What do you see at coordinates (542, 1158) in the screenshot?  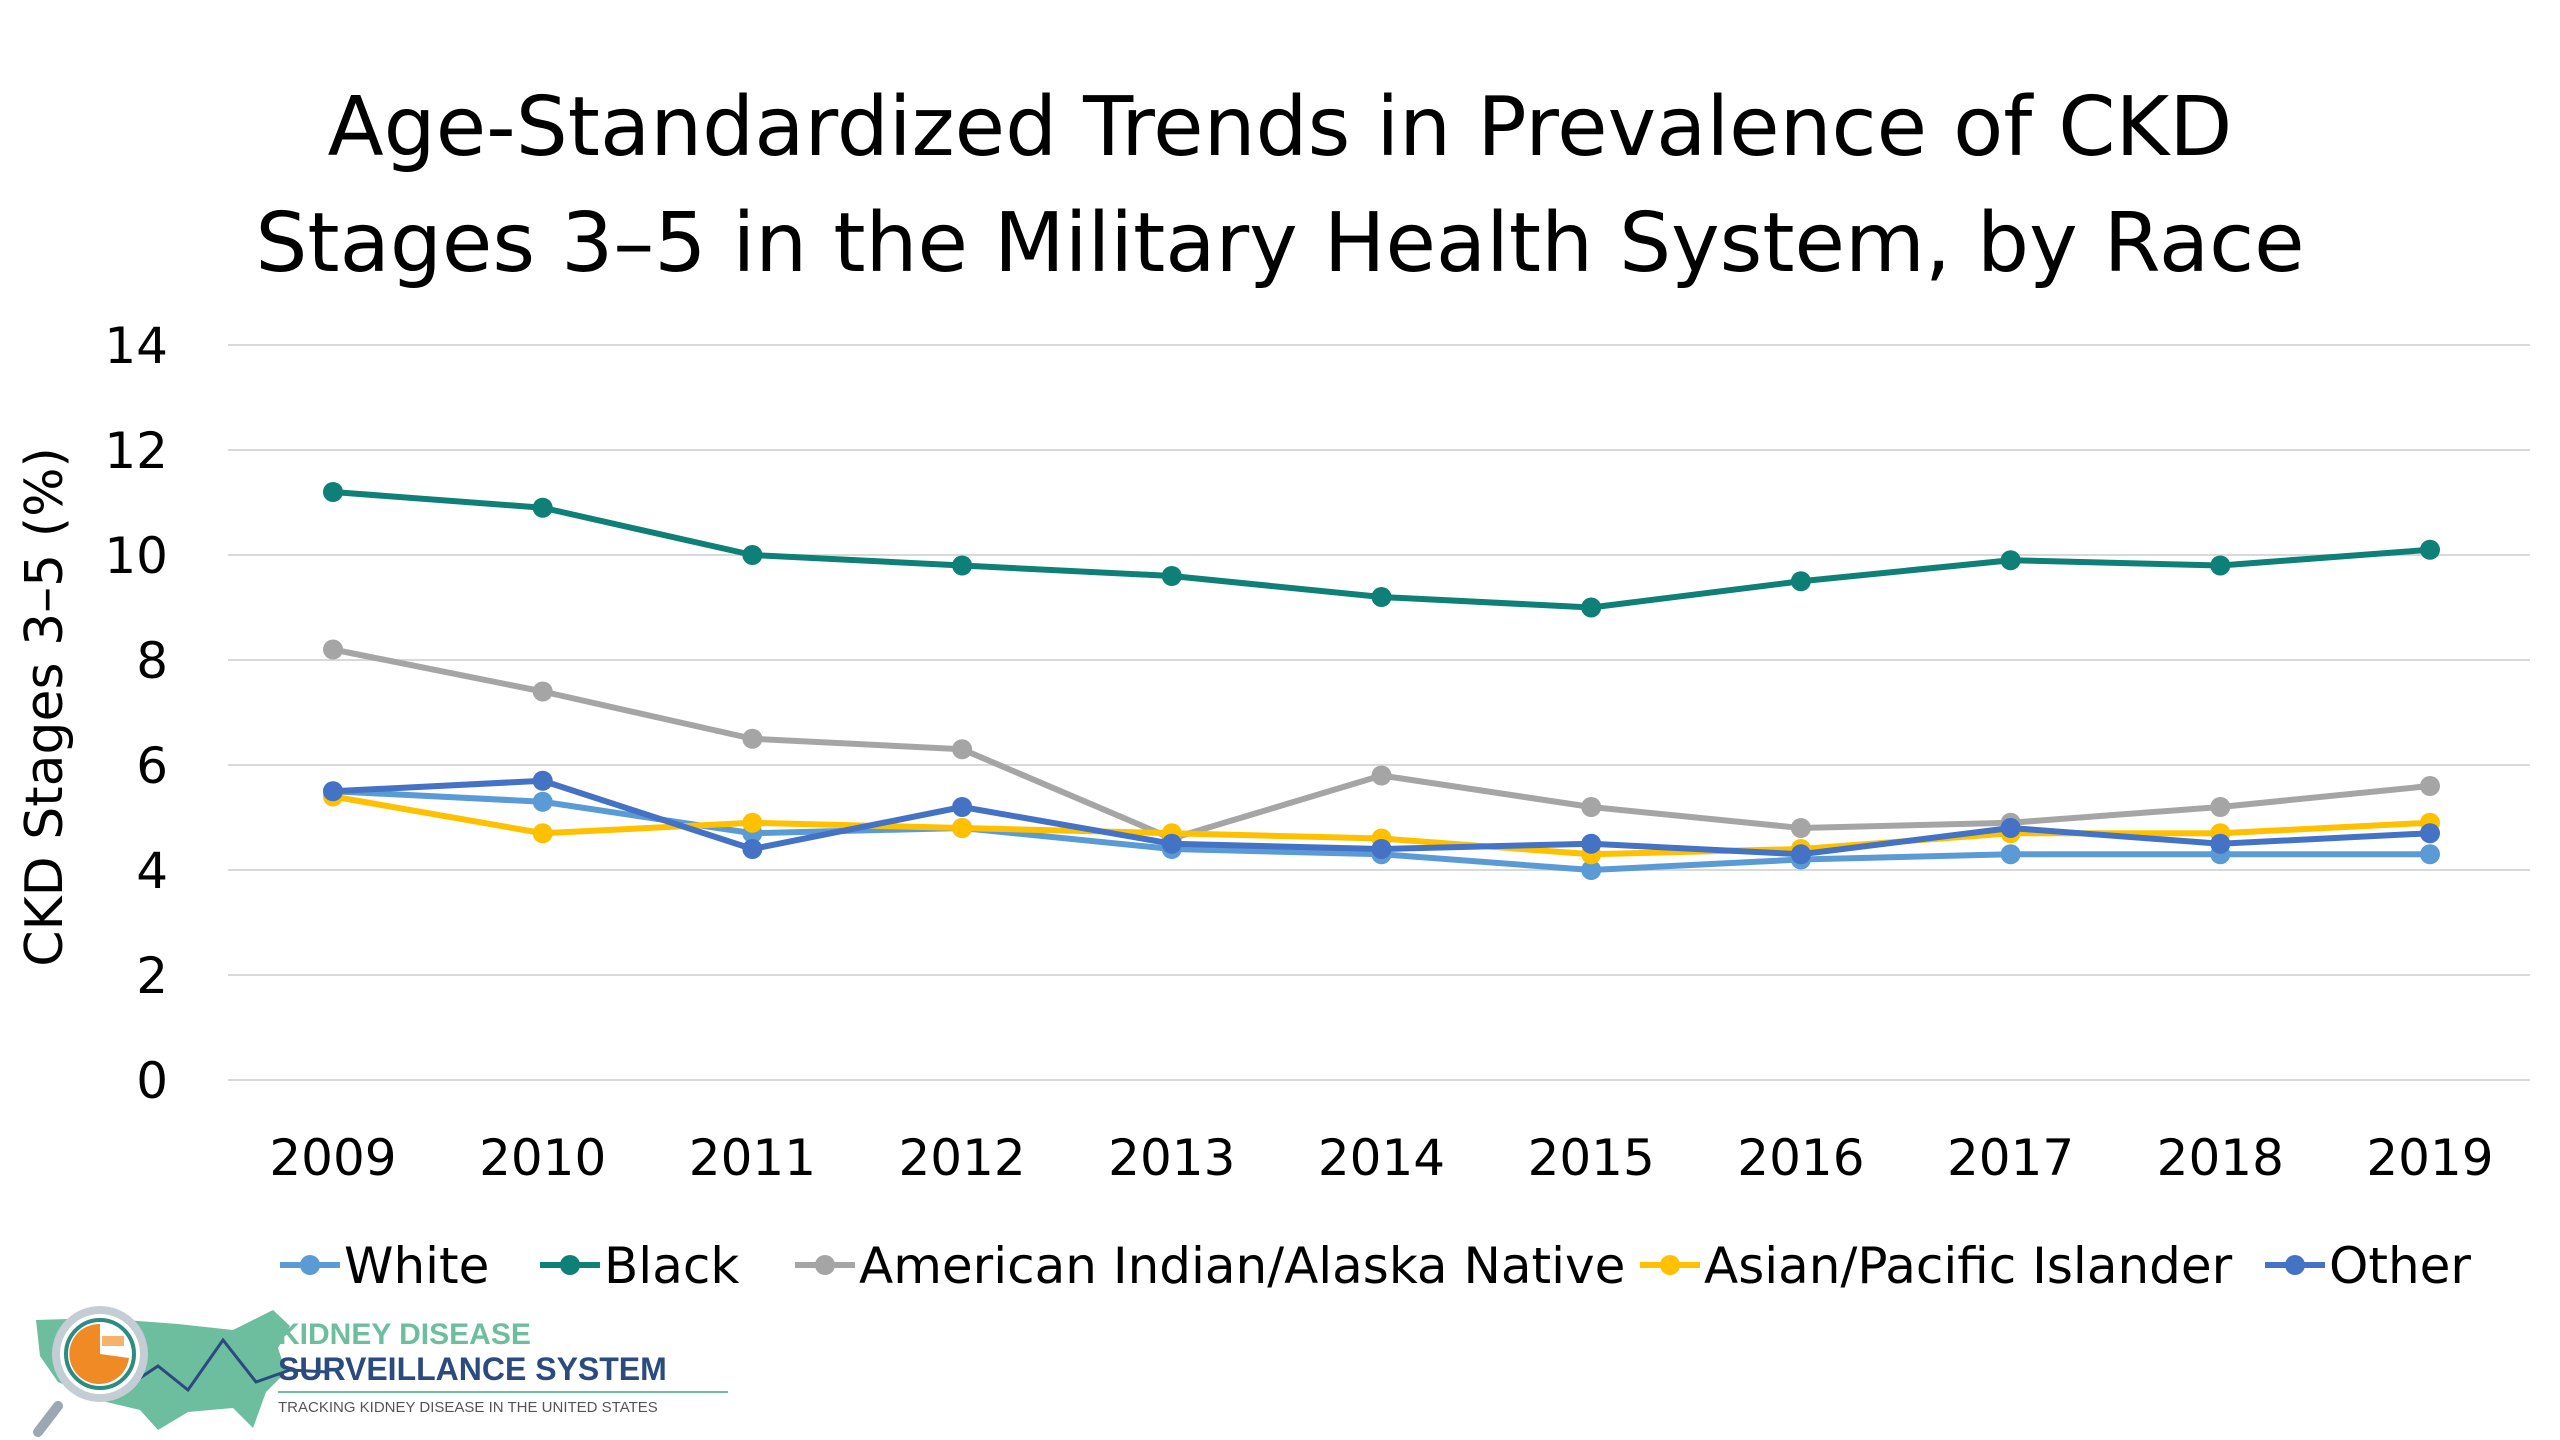 I see `x-tick-label: 2010` at bounding box center [542, 1158].